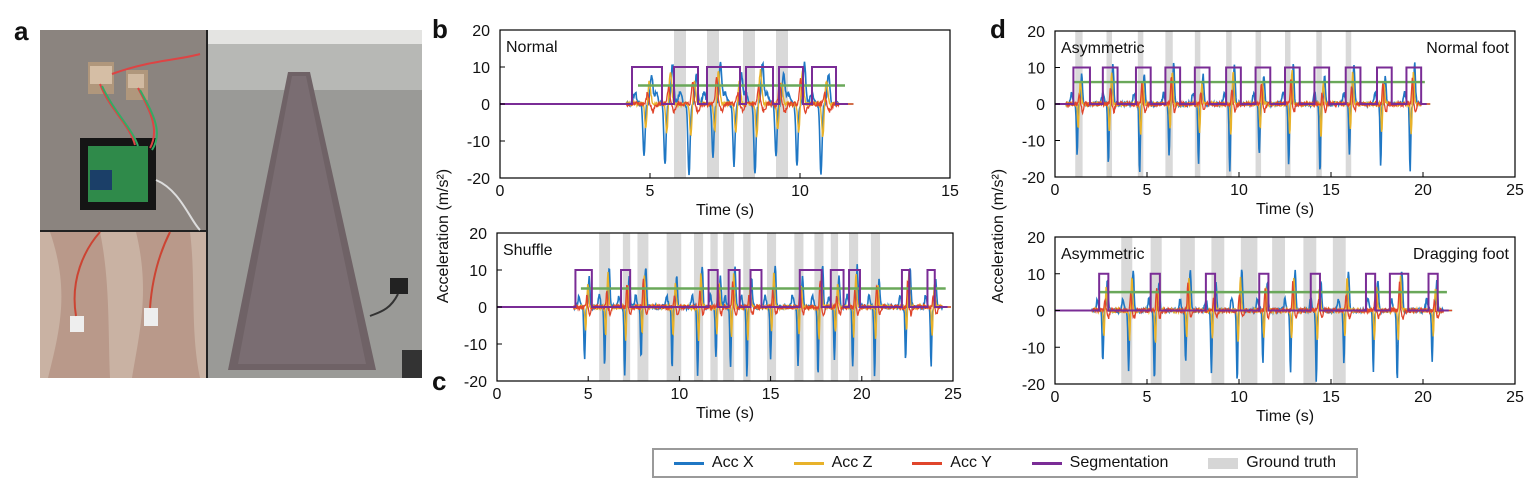  What do you see at coordinates (1140, 104) in the screenshot?
I see `ground-truth-band` at bounding box center [1140, 104].